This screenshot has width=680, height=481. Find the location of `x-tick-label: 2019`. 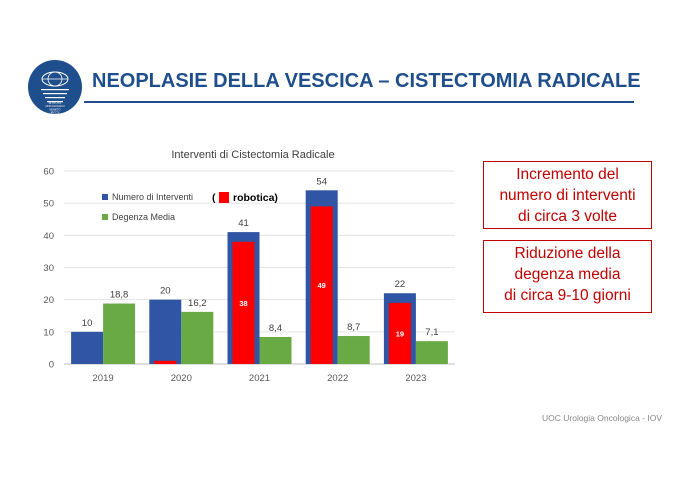

x-tick-label: 2019 is located at coordinates (103, 378).